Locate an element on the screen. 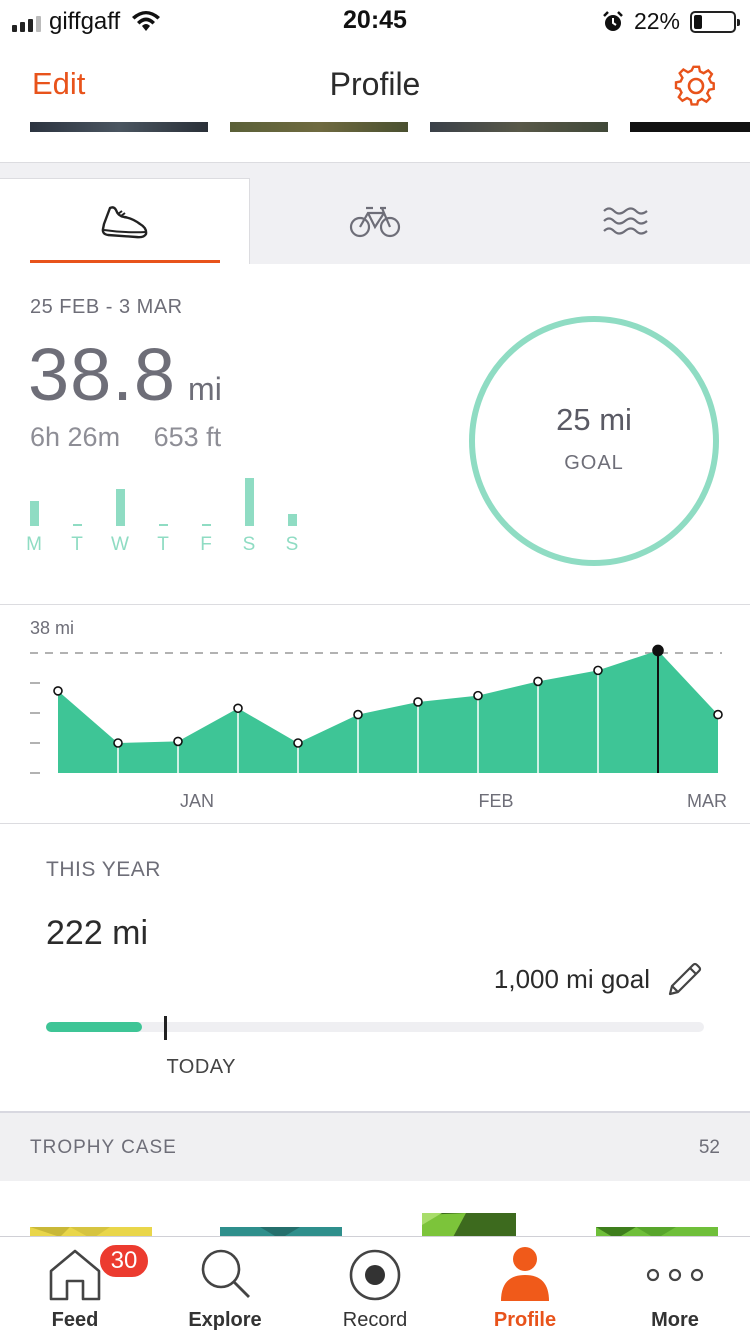 The height and width of the screenshot is (1334, 750). tab-feed-label: Feed is located at coordinates (75, 1320).